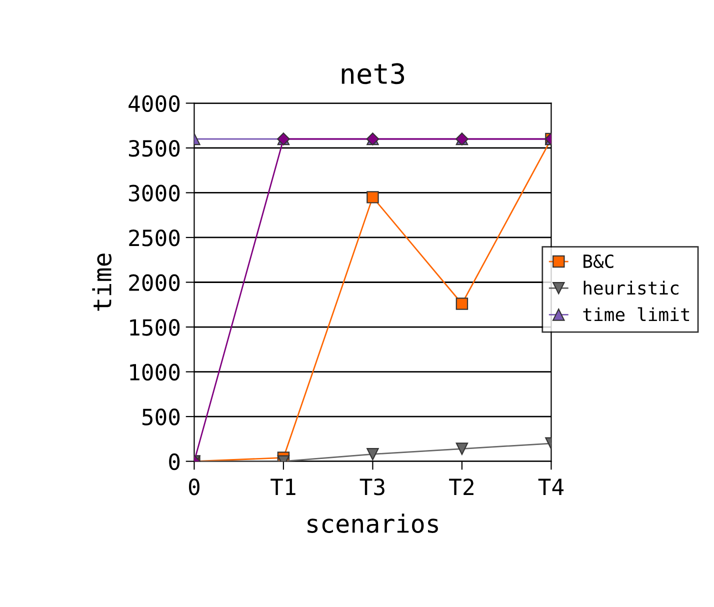 The width and height of the screenshot is (714, 607). I want to click on legend-label: time limit, so click(636, 314).